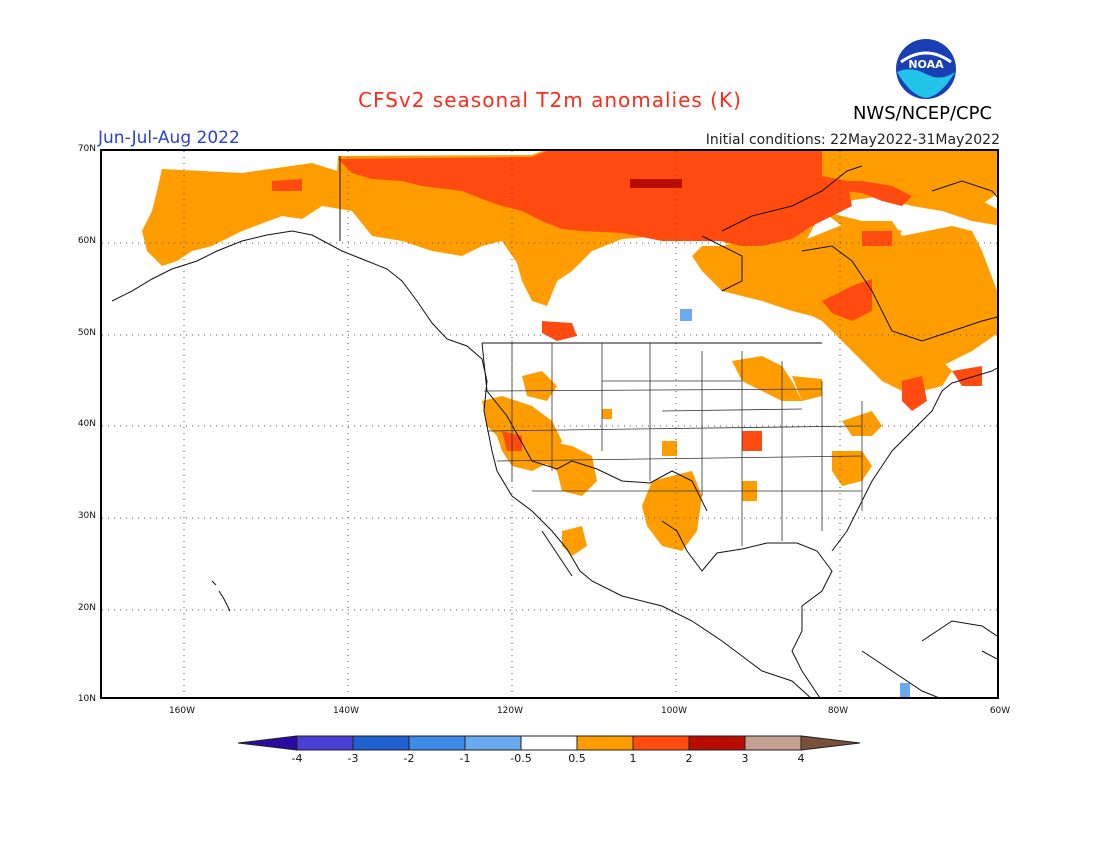 The height and width of the screenshot is (850, 1100). Describe the element at coordinates (922, 113) in the screenshot. I see `agency-label: NWS/NCEP/CPC` at that location.